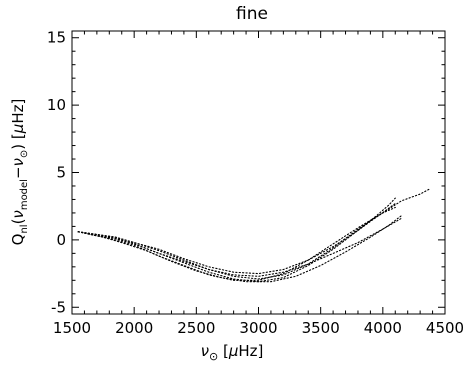 This screenshot has height=368, width=463. I want to click on x-tick-label: 3500, so click(321, 328).